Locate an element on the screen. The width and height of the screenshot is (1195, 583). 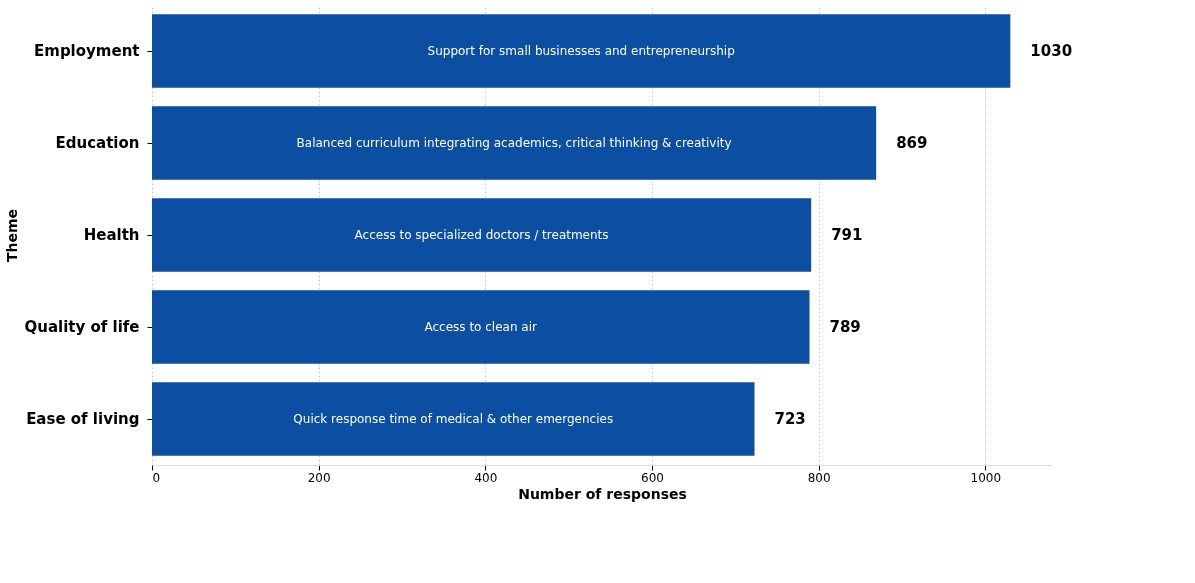
data-label: 869 is located at coordinates (912, 143).